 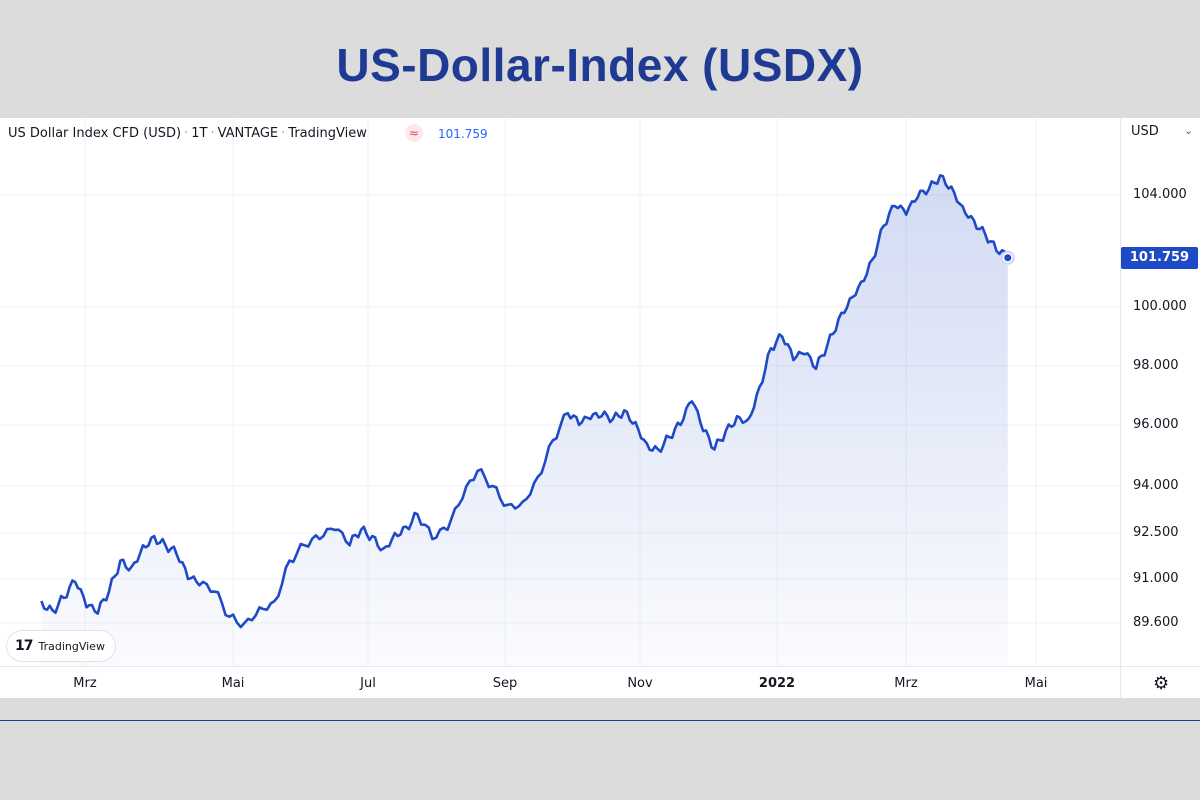 What do you see at coordinates (95, 133) in the screenshot?
I see `legend-symbol: US Dollar Index CFD (USD)` at bounding box center [95, 133].